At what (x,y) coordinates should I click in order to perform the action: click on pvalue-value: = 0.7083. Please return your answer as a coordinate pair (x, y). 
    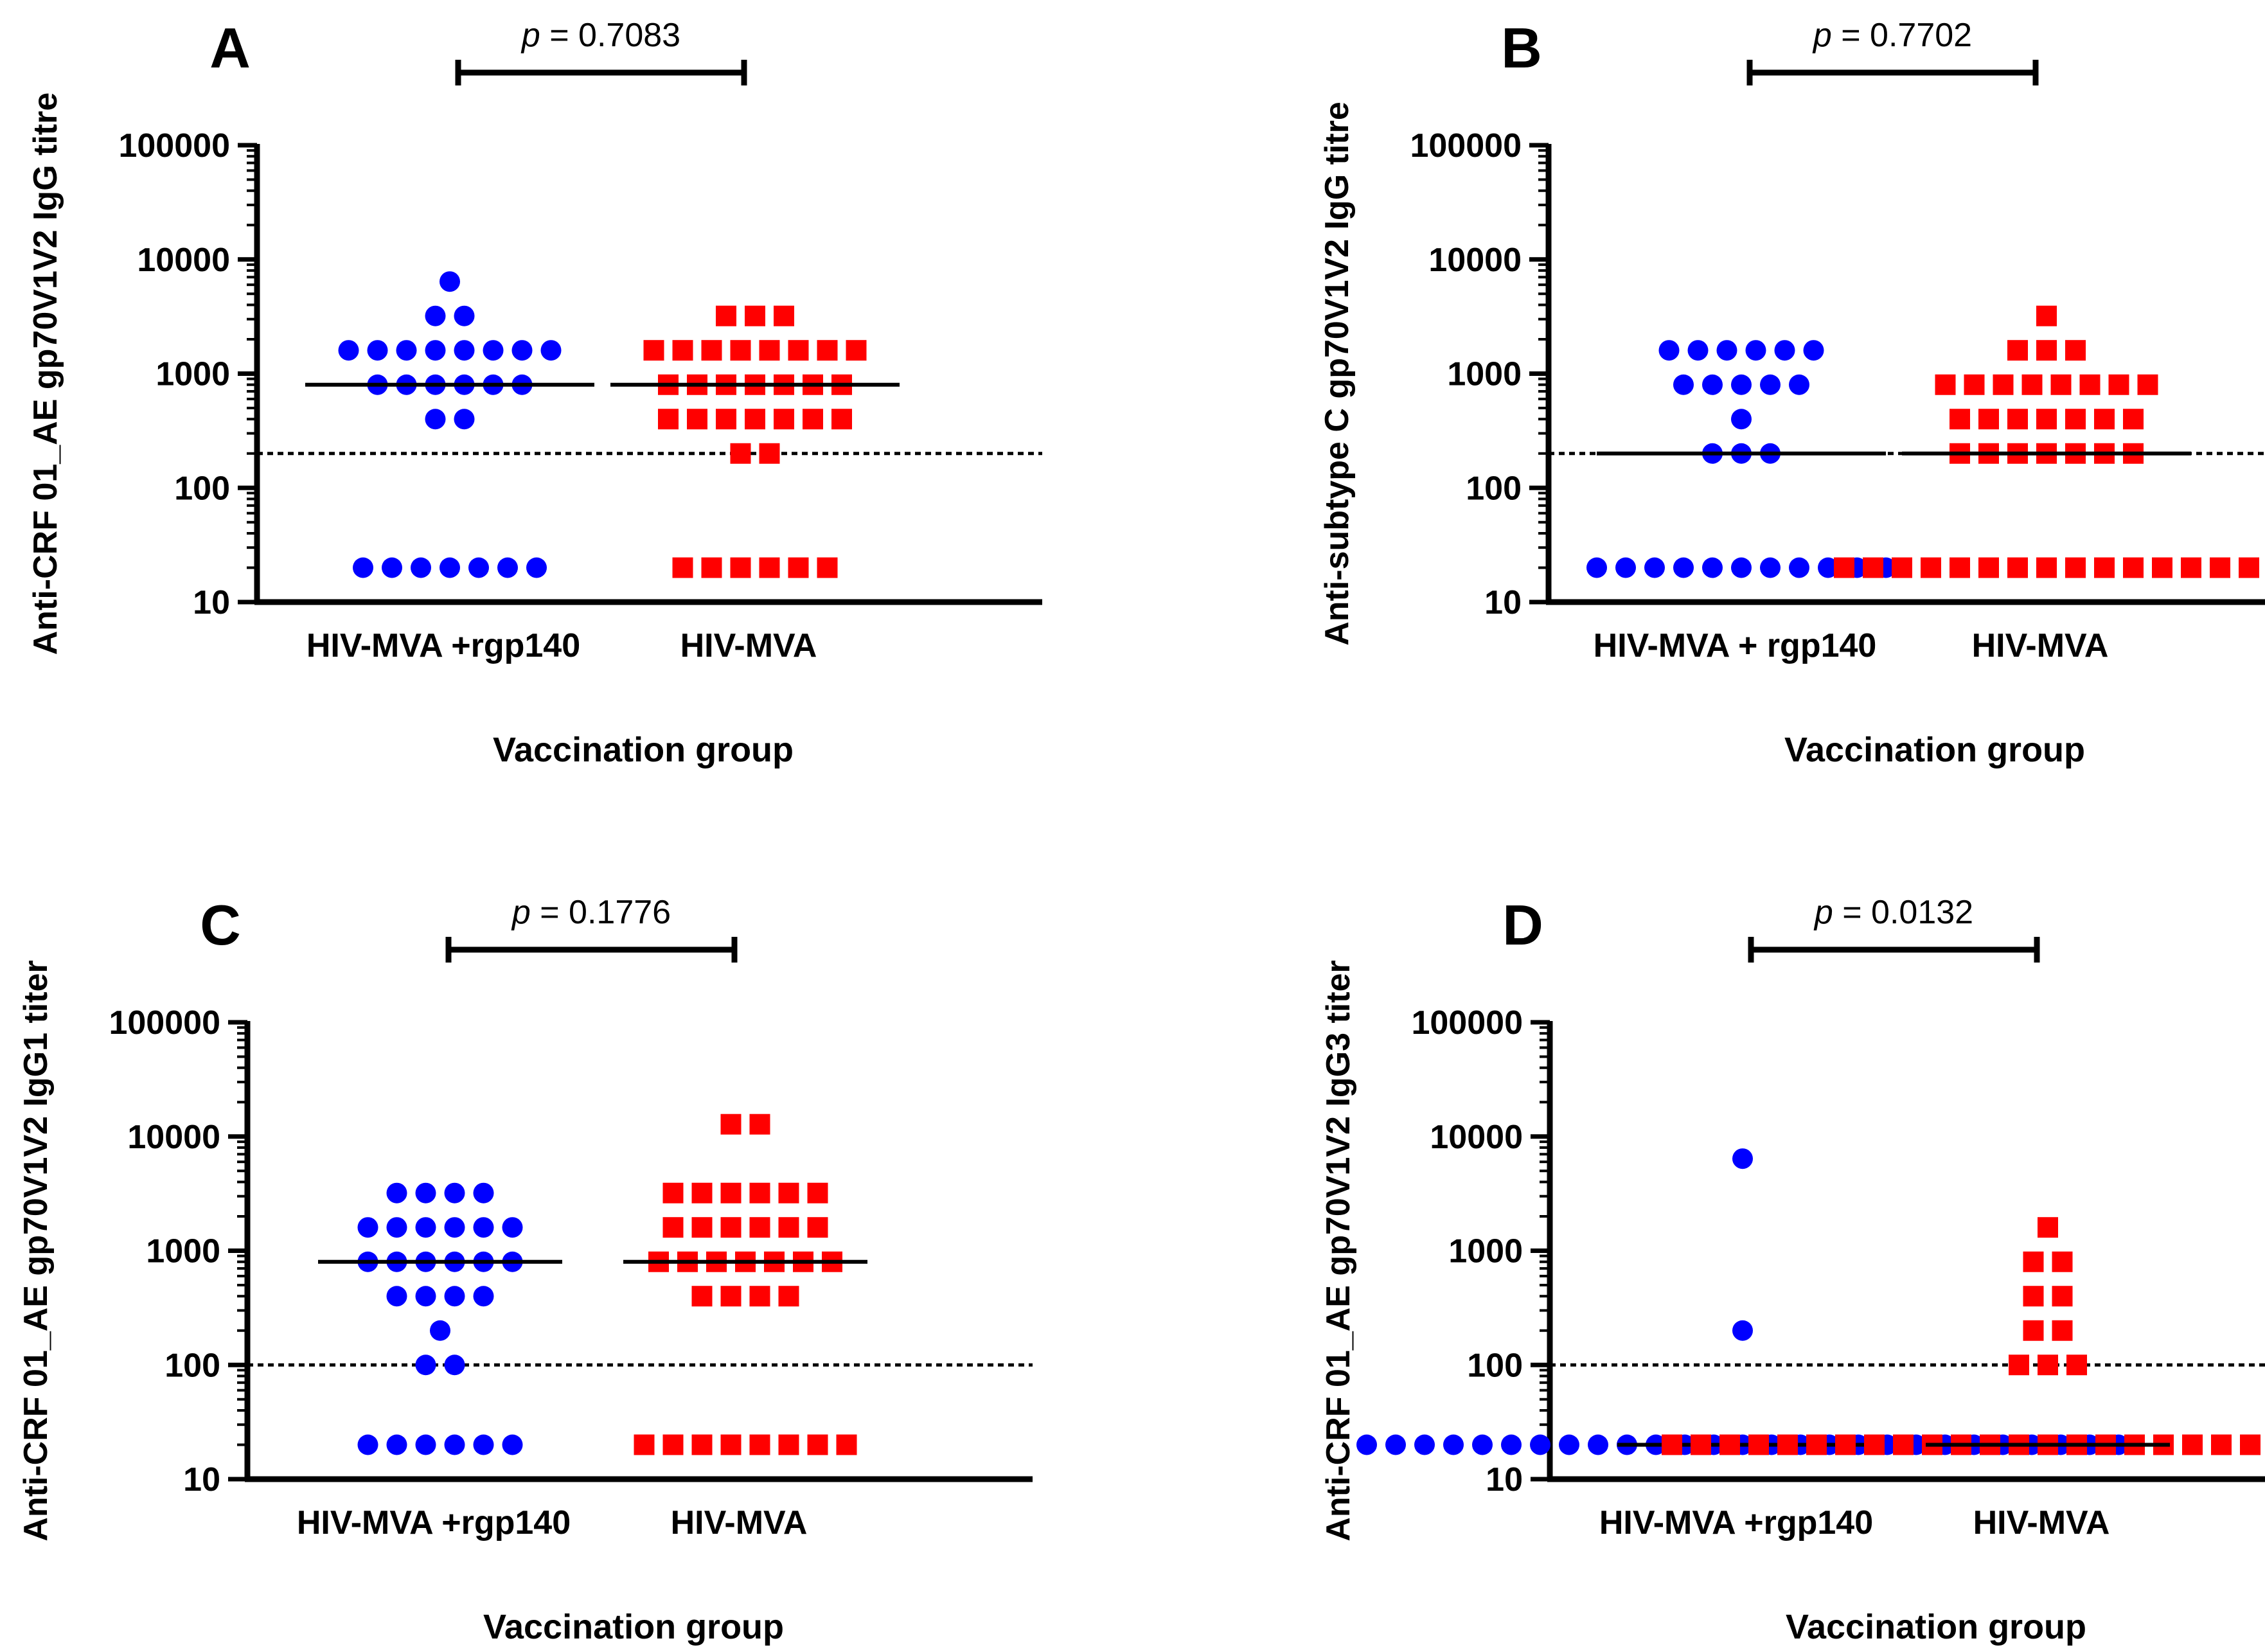
    Looking at the image, I should click on (610, 35).